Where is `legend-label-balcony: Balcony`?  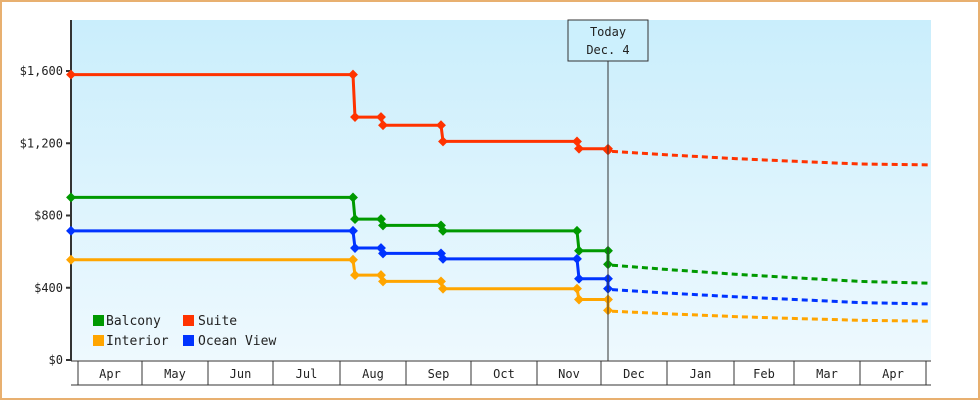
legend-label-balcony: Balcony is located at coordinates (133, 321).